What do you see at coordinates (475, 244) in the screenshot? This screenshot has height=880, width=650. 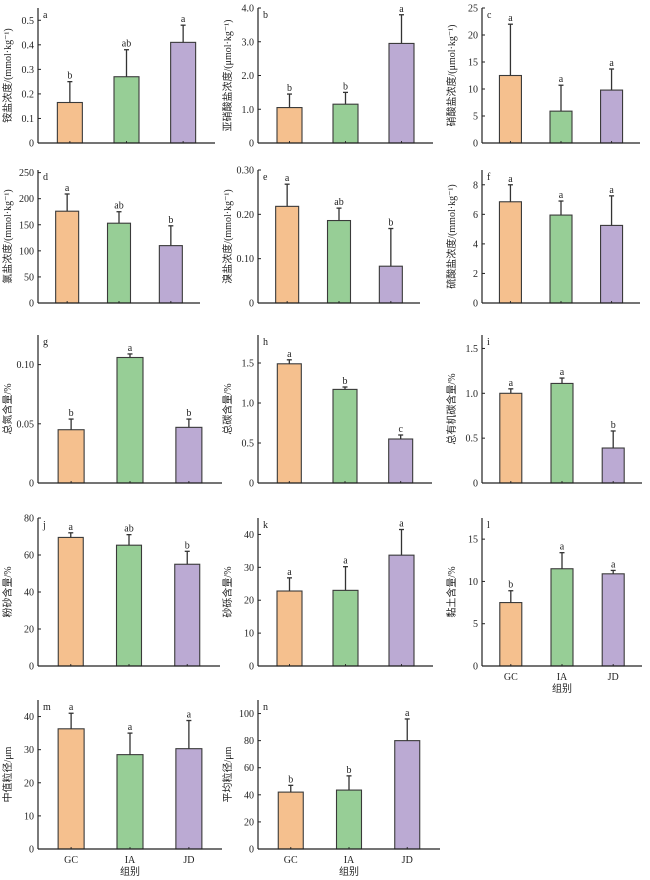 I see `y-tick-label: 4` at bounding box center [475, 244].